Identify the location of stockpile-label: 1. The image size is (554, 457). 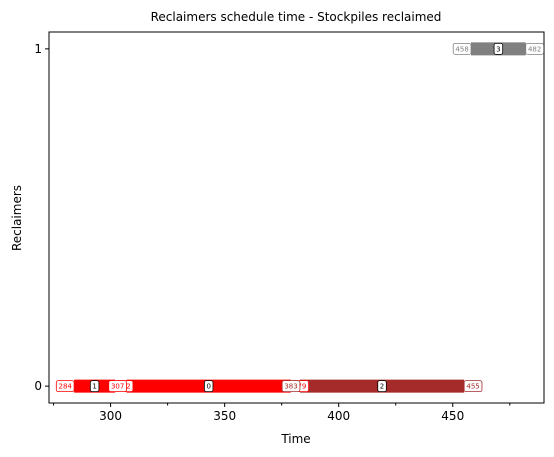
(94, 387).